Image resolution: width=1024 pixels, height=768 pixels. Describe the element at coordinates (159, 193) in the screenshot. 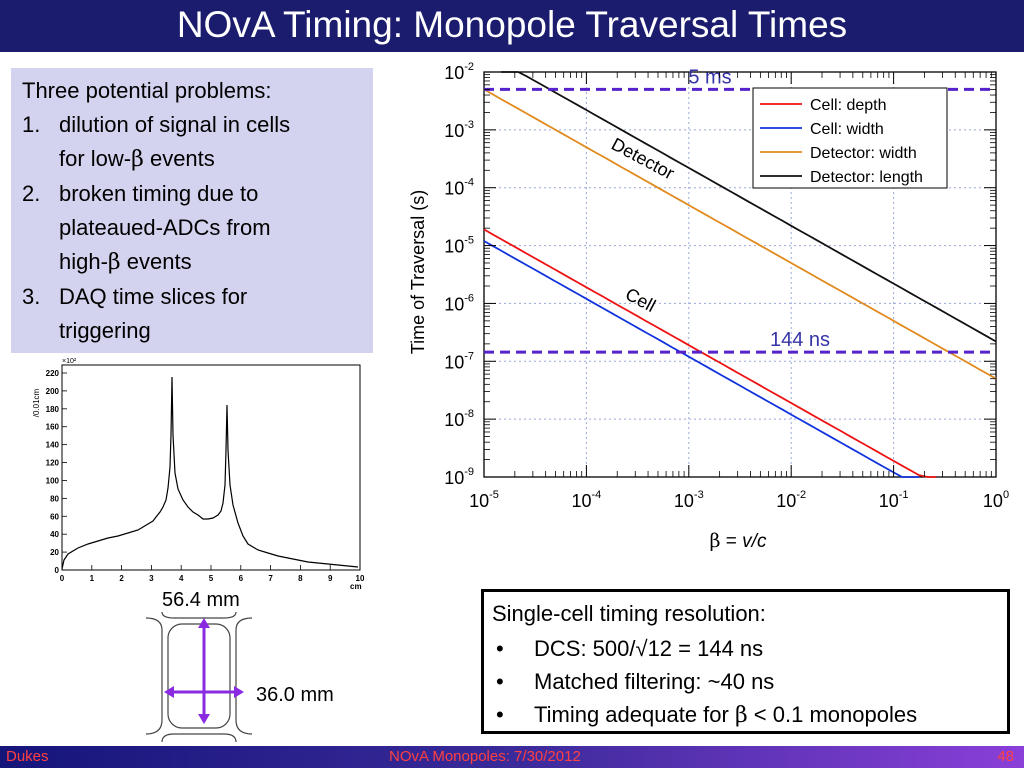

I see `problem-text: broken timing due to` at that location.